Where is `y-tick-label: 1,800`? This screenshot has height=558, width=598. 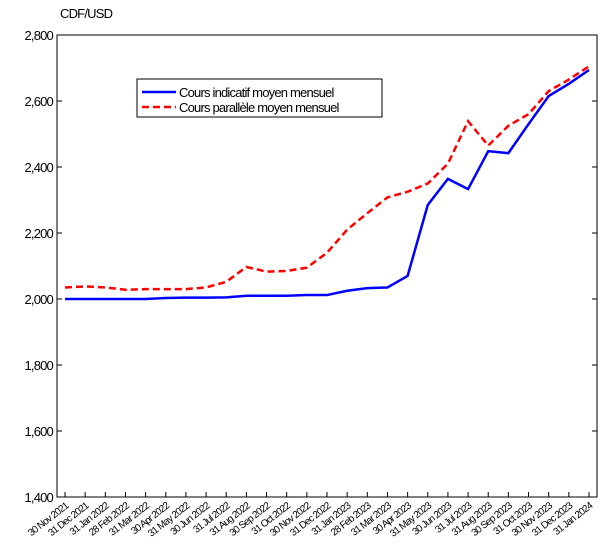
y-tick-label: 1,800 is located at coordinates (38, 365).